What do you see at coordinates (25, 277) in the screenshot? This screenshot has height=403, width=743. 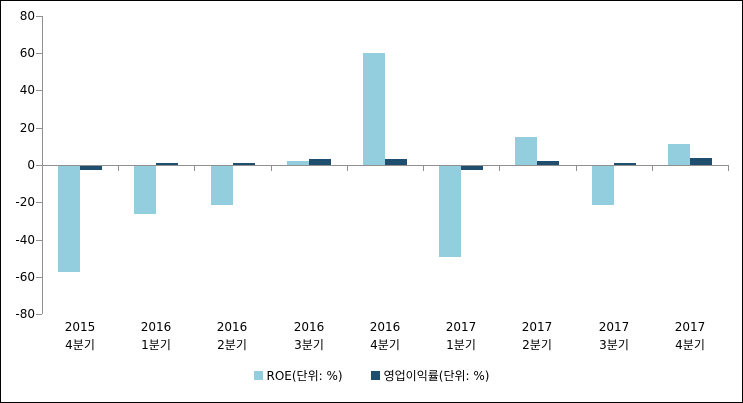 I see `y-axis-tick-label: -60` at bounding box center [25, 277].